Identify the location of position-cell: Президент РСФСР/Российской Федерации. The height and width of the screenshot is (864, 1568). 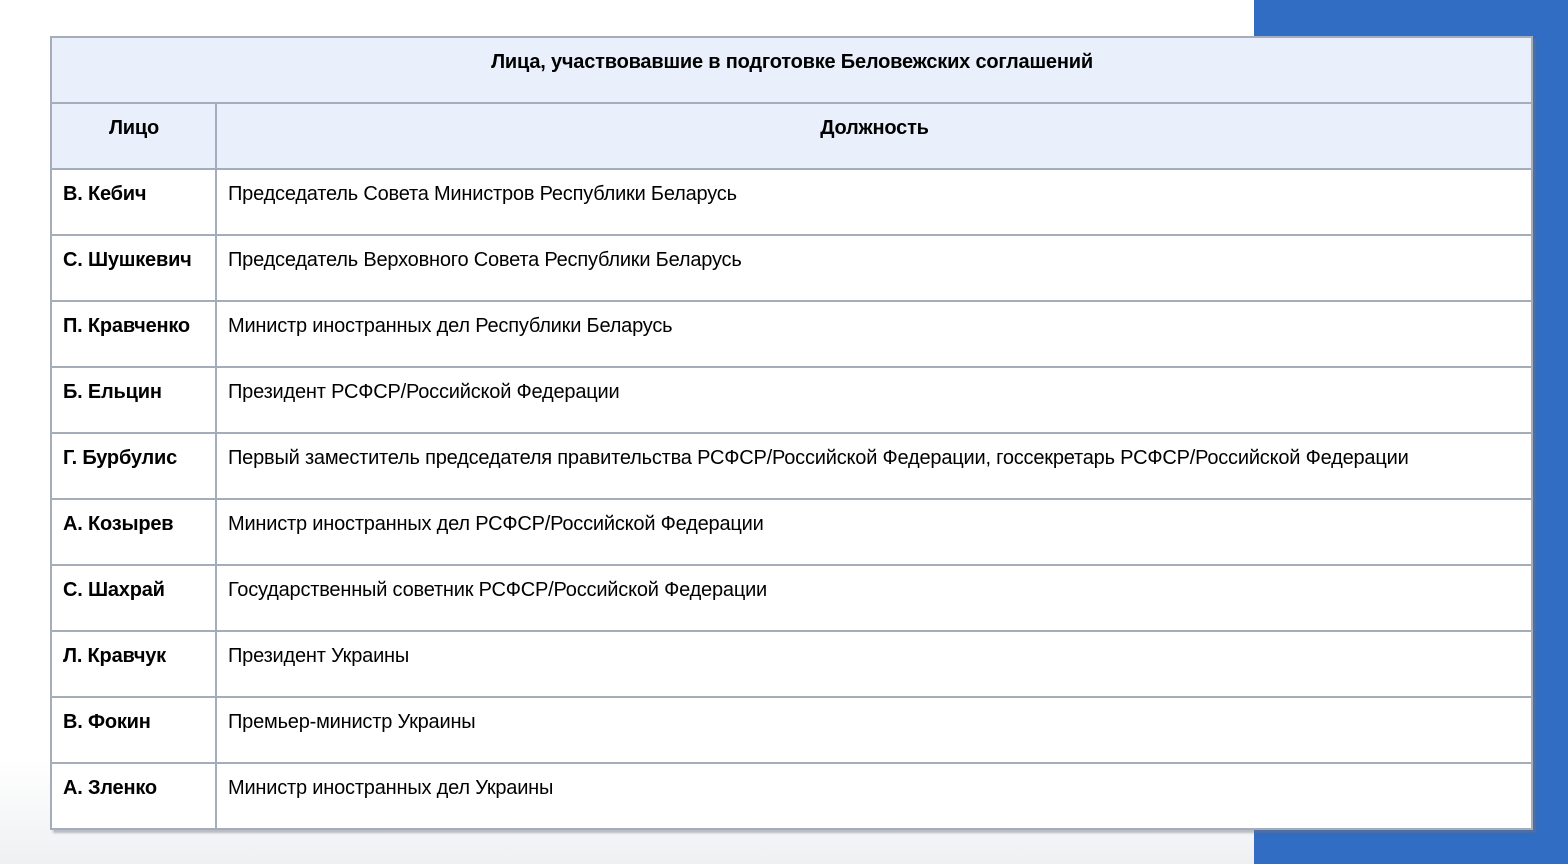
(874, 400).